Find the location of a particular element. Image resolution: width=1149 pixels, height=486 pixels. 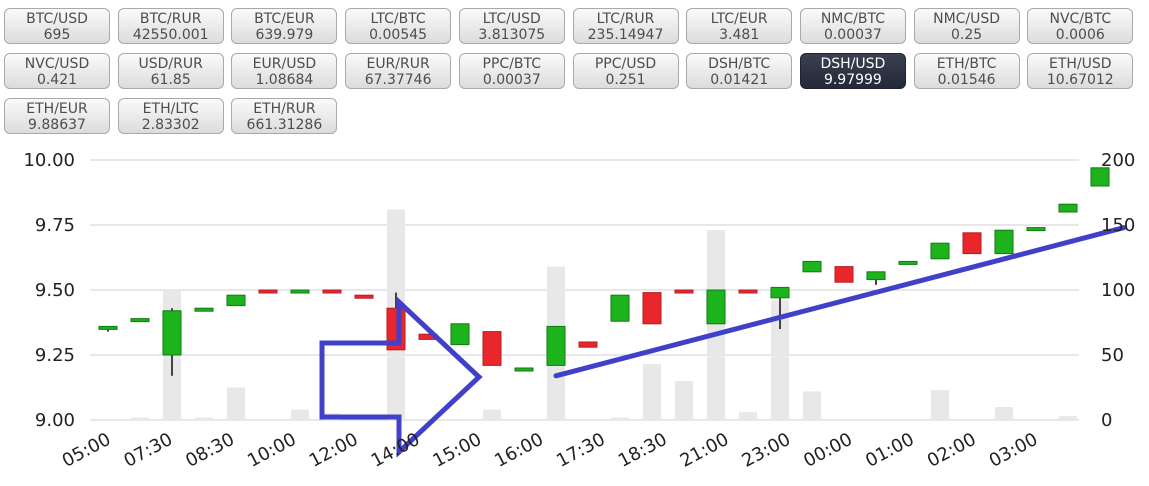

pair-price: 0.01421 is located at coordinates (739, 80).